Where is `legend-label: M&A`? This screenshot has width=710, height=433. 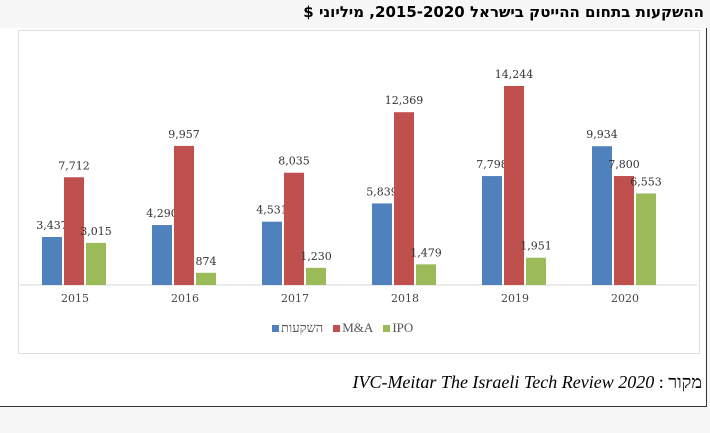 legend-label: M&A is located at coordinates (358, 327).